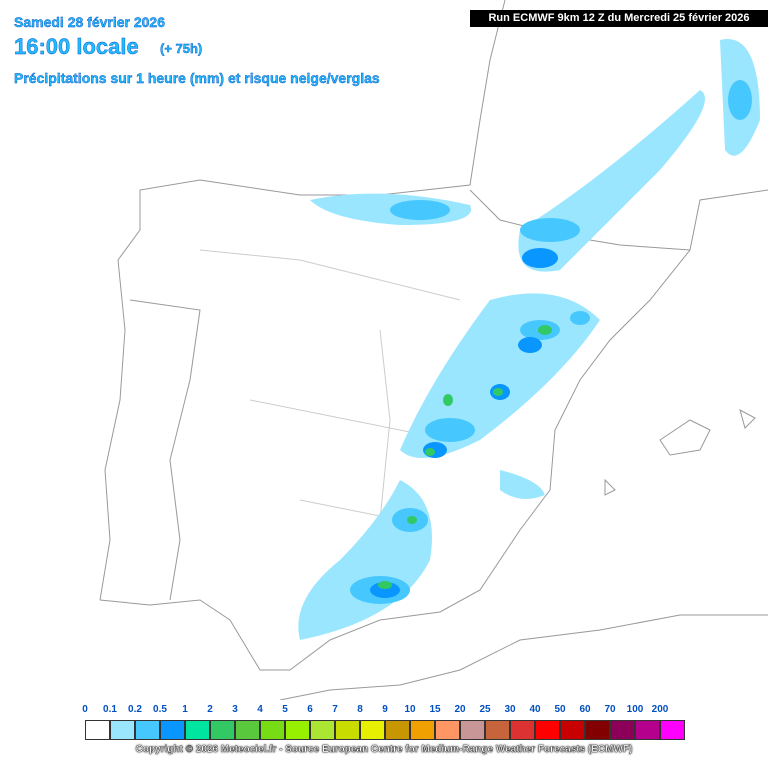  What do you see at coordinates (560, 709) in the screenshot?
I see `legend-label: 50` at bounding box center [560, 709].